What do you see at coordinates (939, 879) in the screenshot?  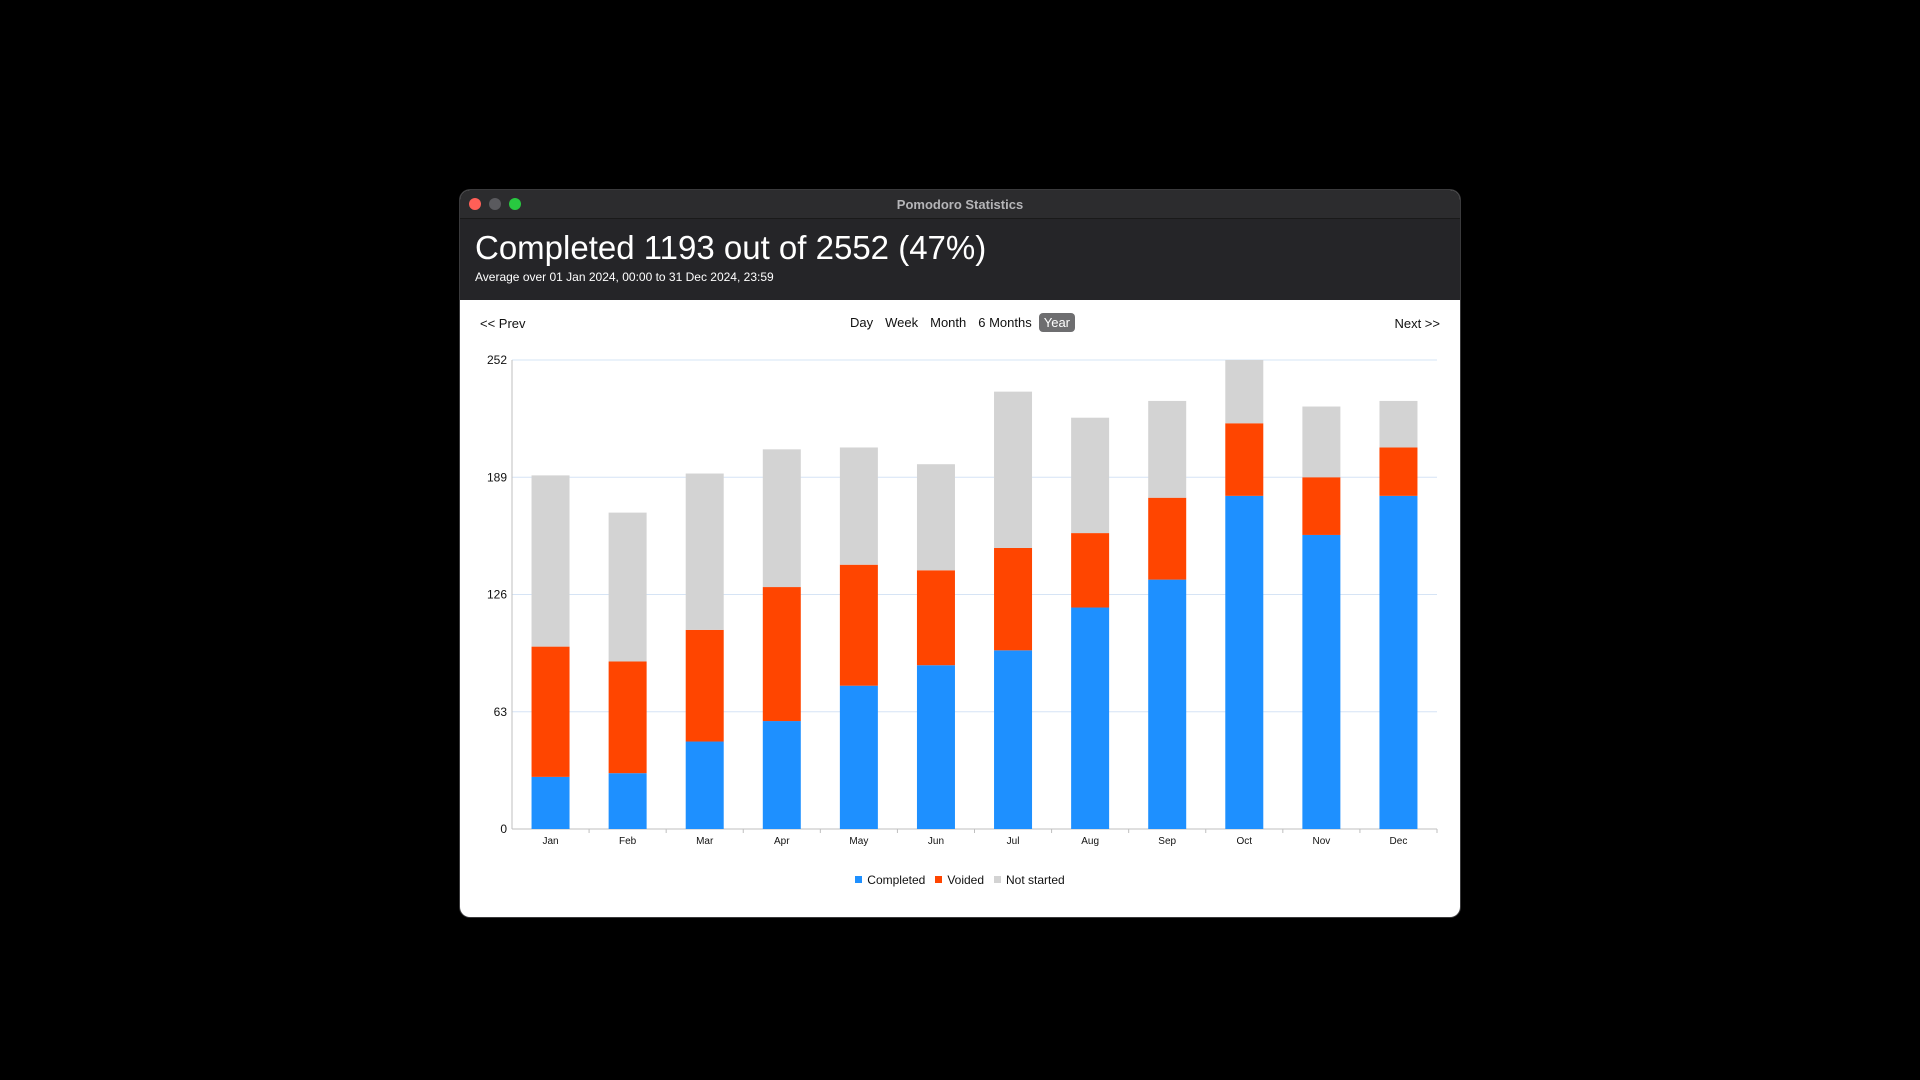 I see `legend-swatch-voided` at bounding box center [939, 879].